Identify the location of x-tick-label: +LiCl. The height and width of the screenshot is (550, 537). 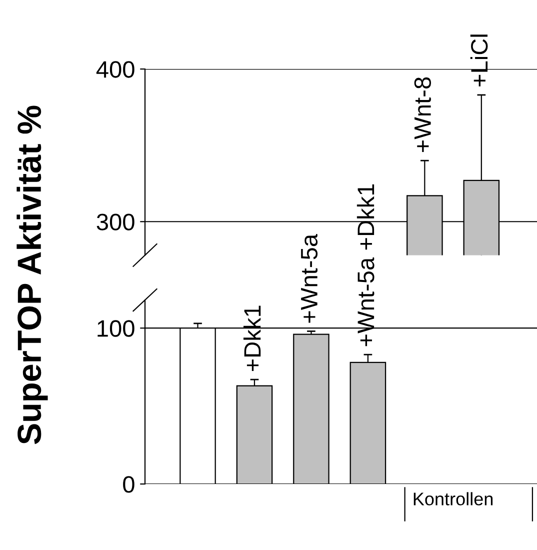
(479, 60).